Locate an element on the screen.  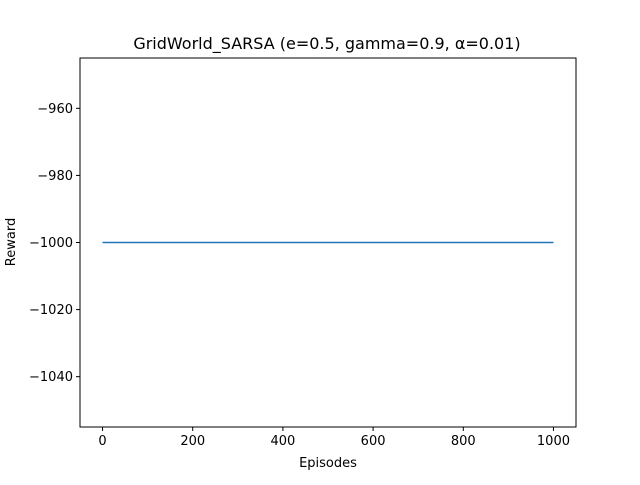
y-tick-label: −960 is located at coordinates (55, 109).